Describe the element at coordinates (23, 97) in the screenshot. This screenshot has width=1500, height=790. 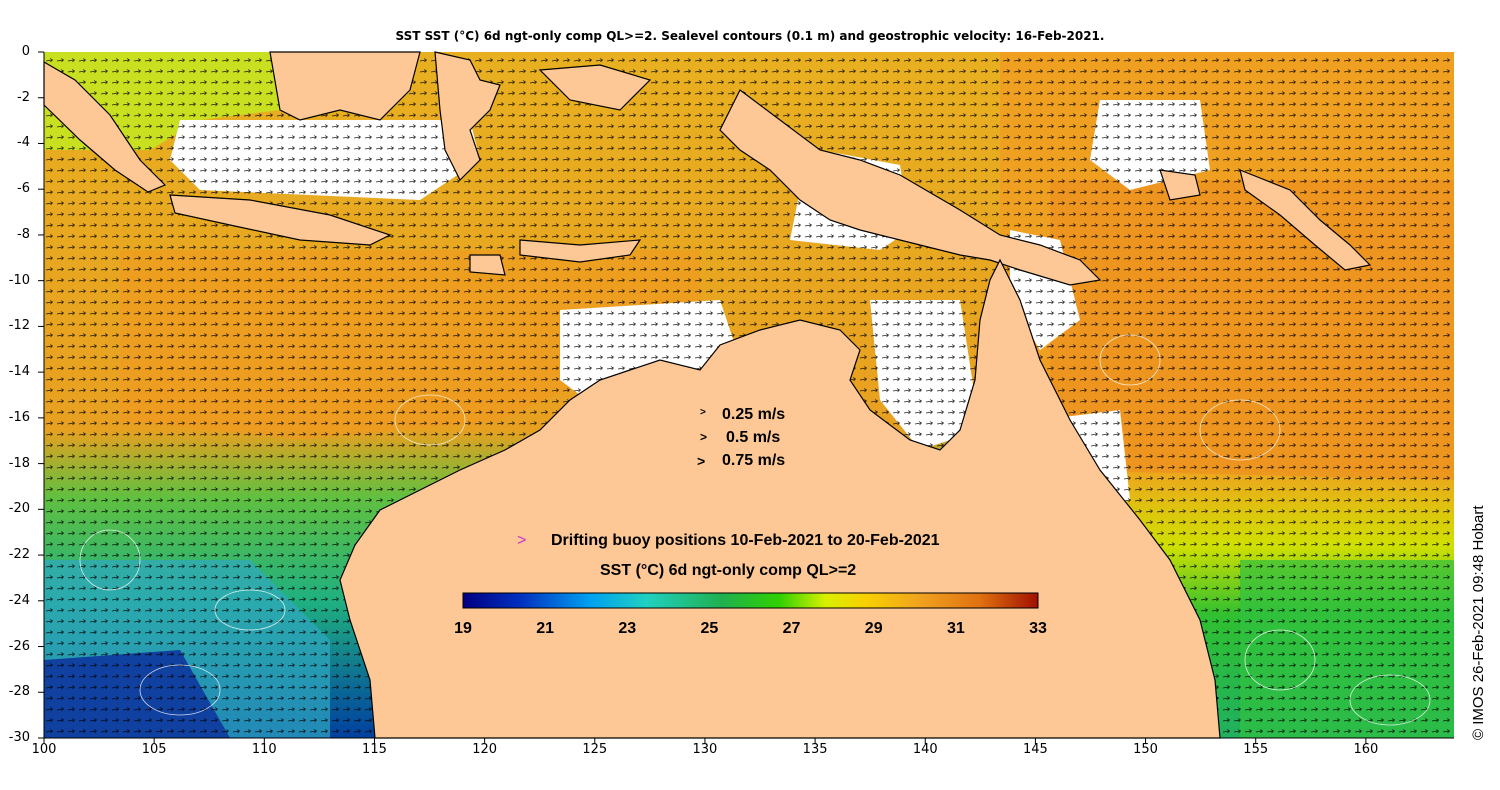
I see `y-tick-label: -2` at that location.